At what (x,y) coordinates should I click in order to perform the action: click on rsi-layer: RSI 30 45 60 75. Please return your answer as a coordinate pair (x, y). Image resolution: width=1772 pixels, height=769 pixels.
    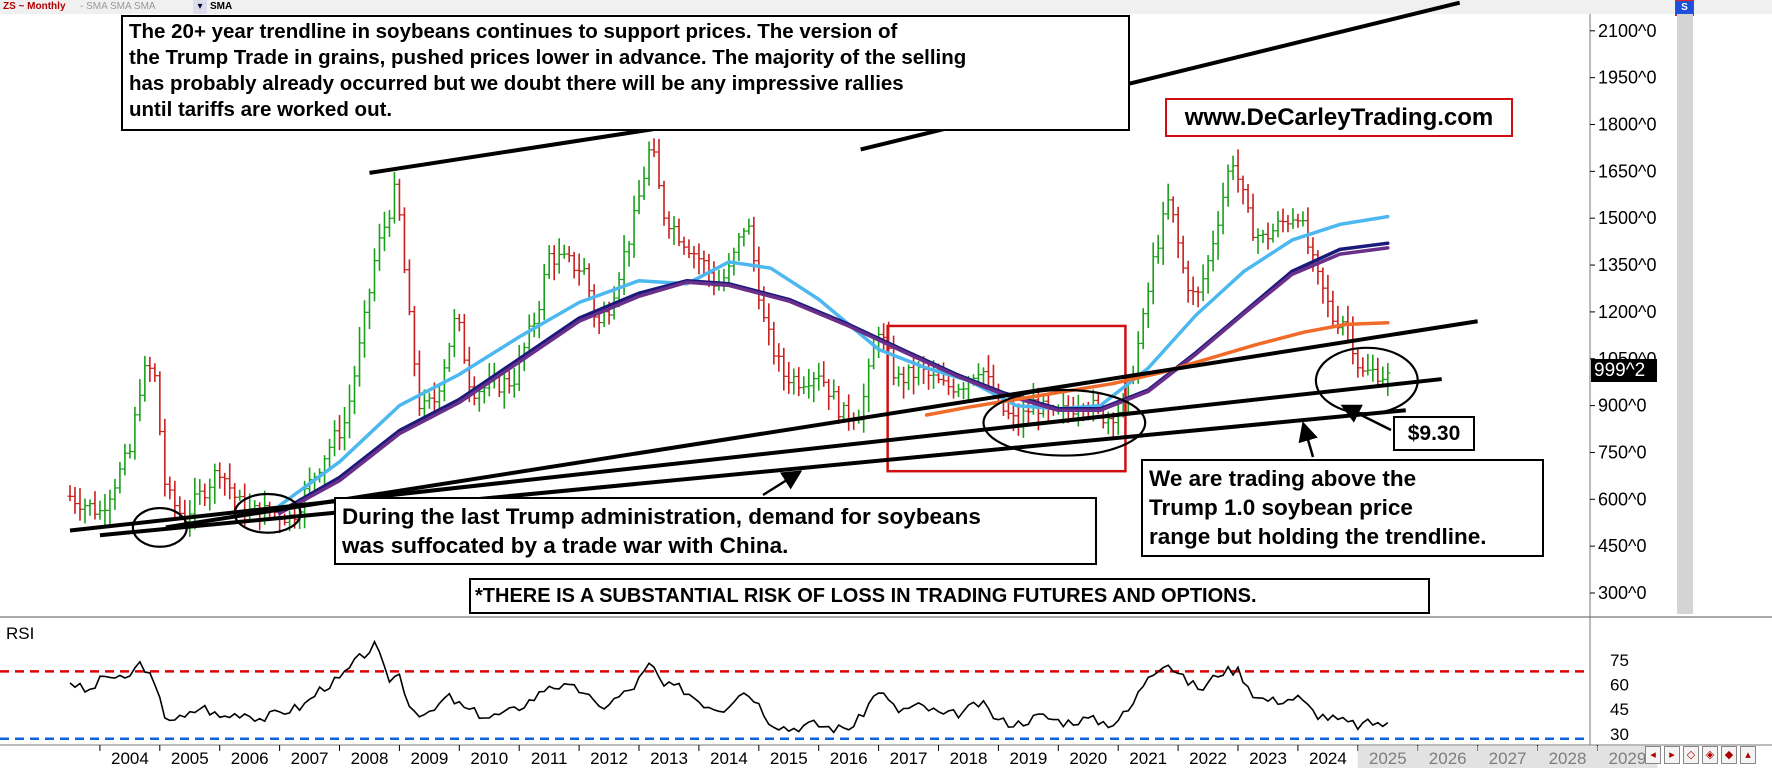
    Looking at the image, I should click on (814, 684).